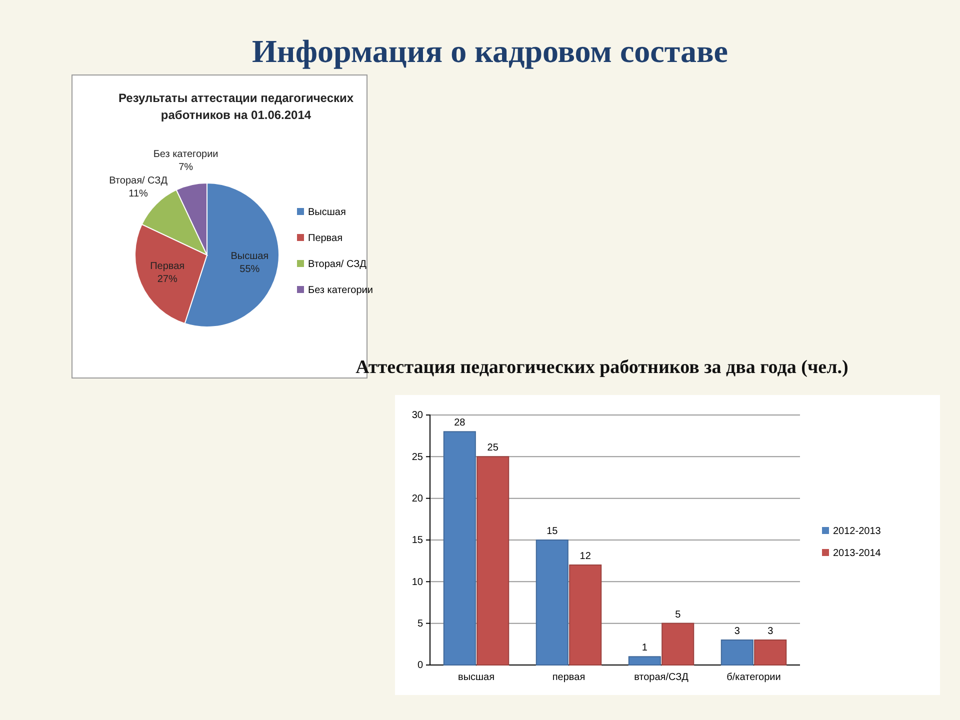  Describe the element at coordinates (420, 666) in the screenshot. I see `y-tick-label: 0` at that location.